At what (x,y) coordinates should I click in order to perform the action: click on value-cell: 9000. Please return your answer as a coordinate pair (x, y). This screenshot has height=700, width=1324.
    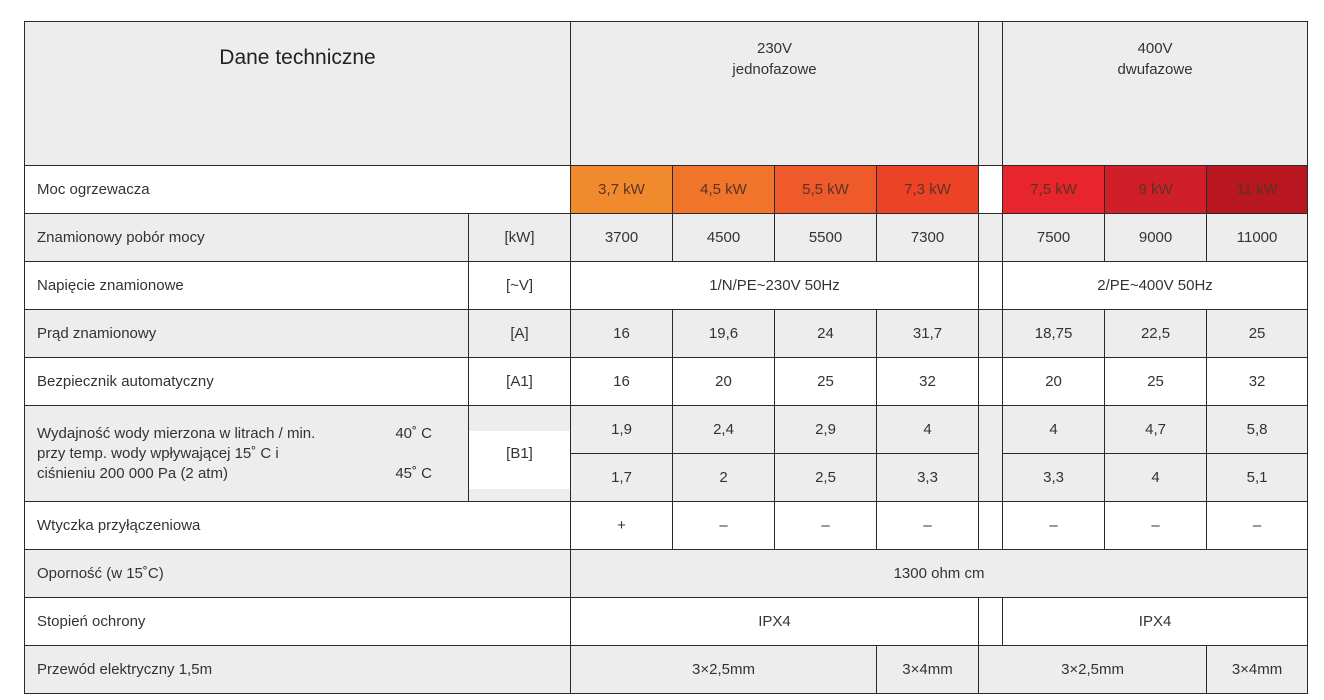
    Looking at the image, I should click on (1156, 237).